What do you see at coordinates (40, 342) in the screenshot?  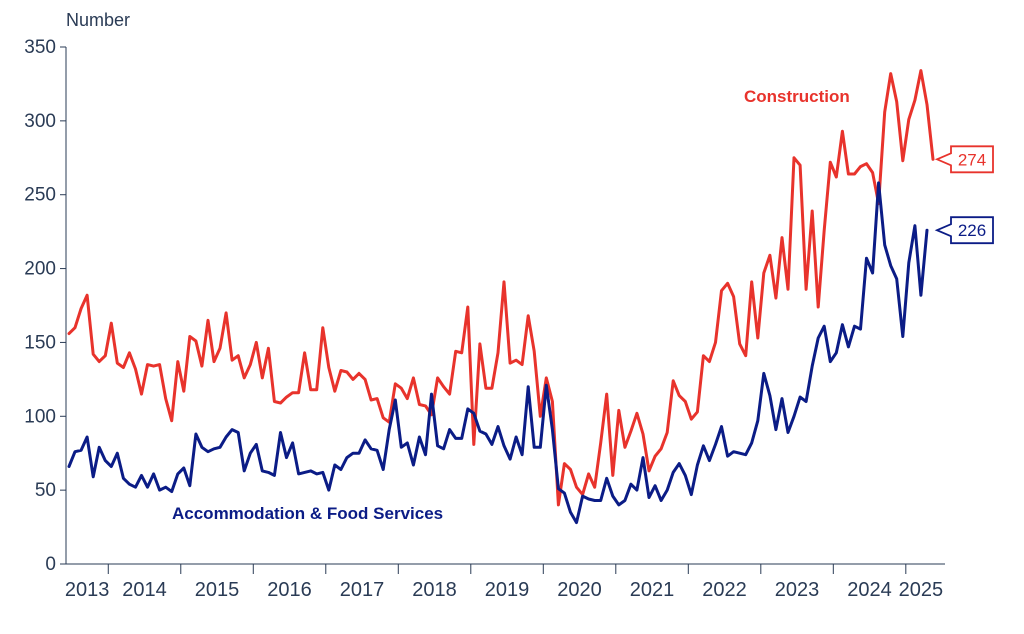 I see `y-tick-label: 150` at bounding box center [40, 342].